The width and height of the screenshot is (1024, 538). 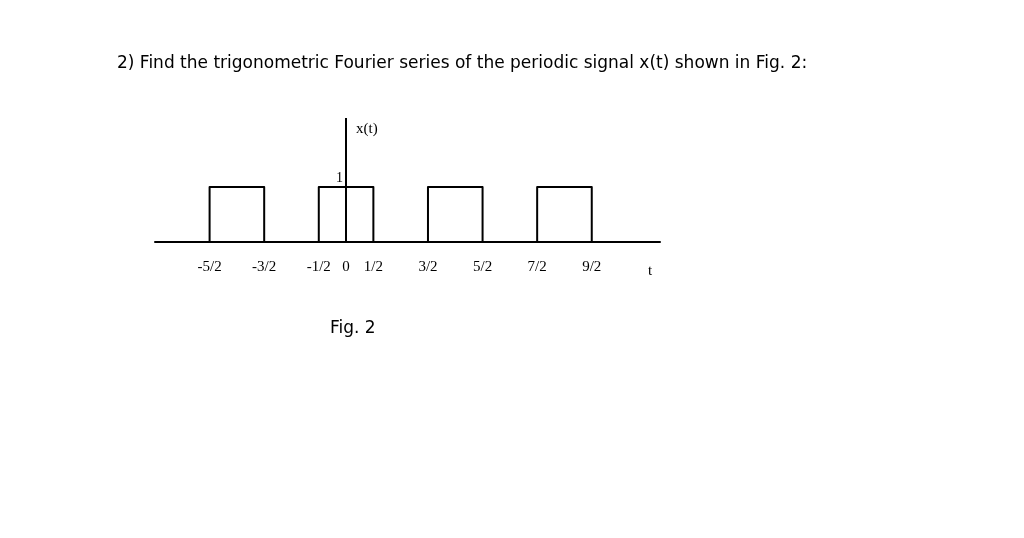 I want to click on x-axis-title: t, so click(x=650, y=269).